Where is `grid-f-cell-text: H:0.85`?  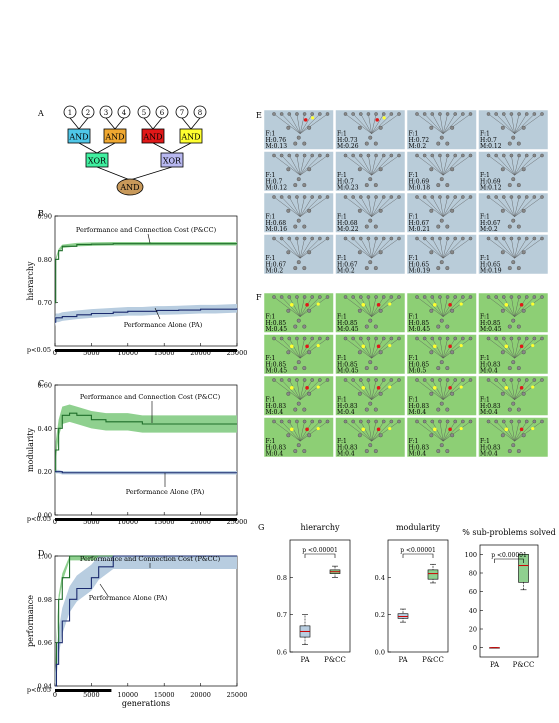 grid-f-cell-text: H:0.85 is located at coordinates (347, 323).